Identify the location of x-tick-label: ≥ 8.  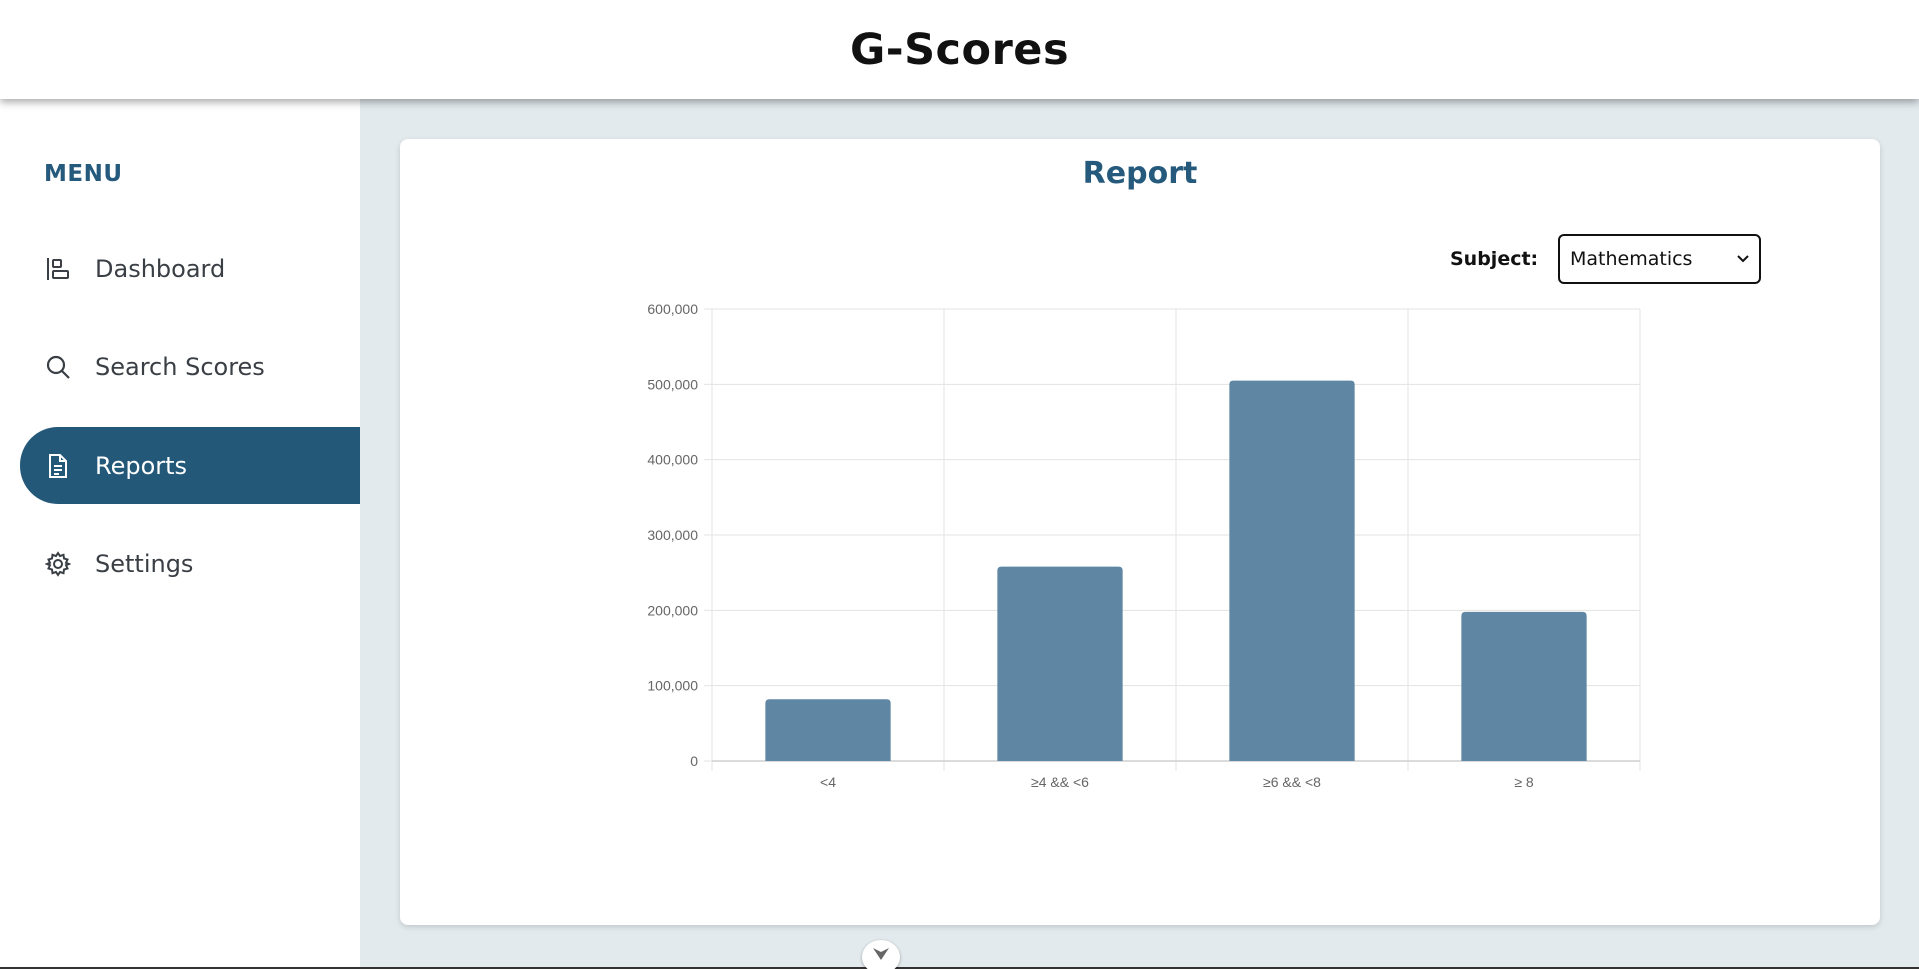
(1524, 782).